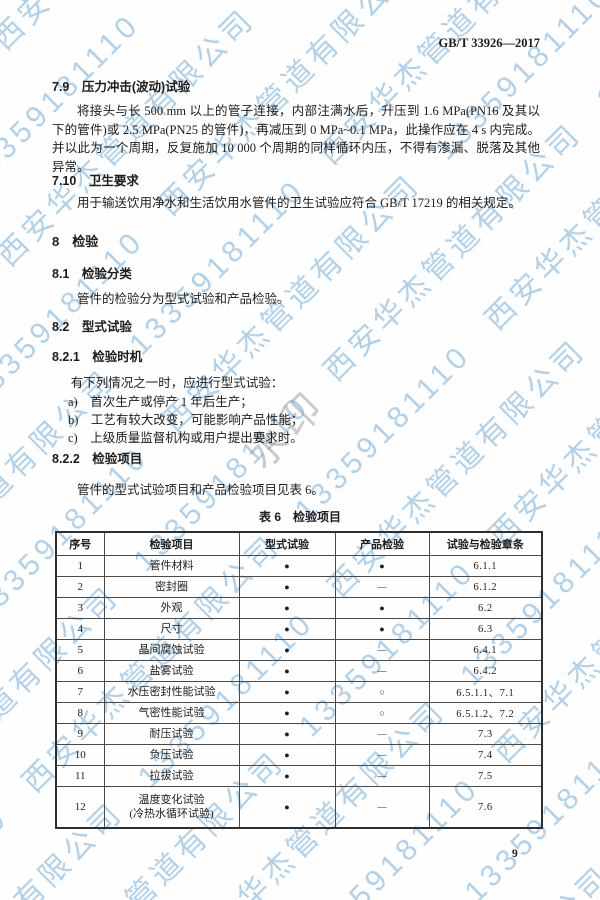  What do you see at coordinates (485, 629) in the screenshot?
I see `cell-clause: 6.3` at bounding box center [485, 629].